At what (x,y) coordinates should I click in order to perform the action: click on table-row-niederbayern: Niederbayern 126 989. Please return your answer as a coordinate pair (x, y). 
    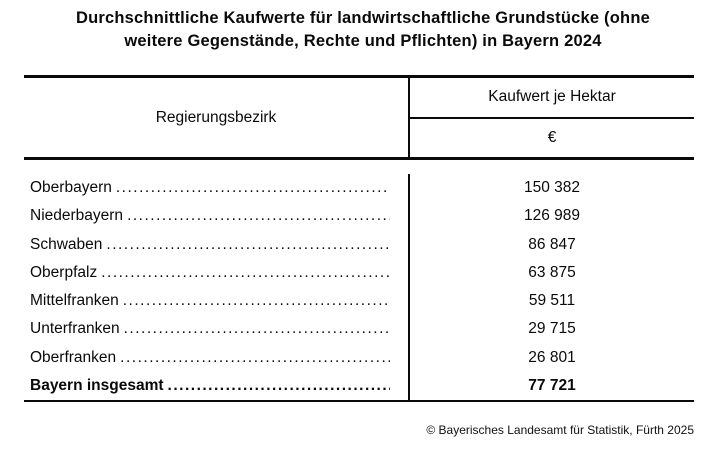
    Looking at the image, I should click on (359, 216).